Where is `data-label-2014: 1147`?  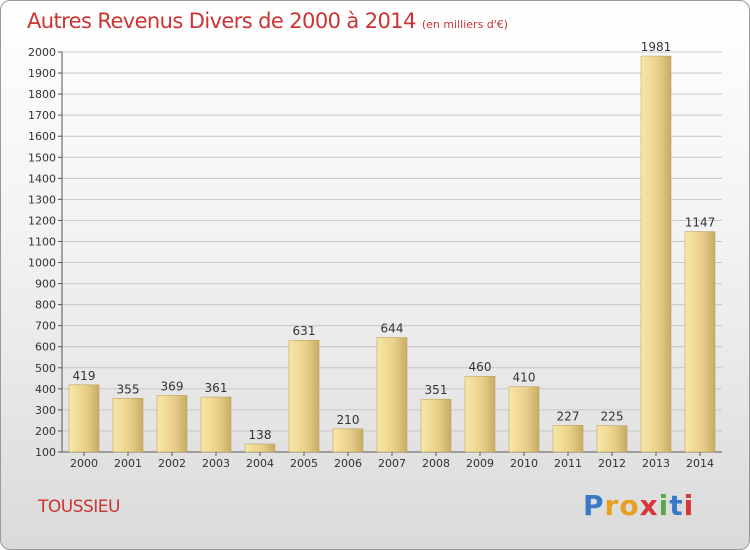
data-label-2014: 1147 is located at coordinates (700, 223).